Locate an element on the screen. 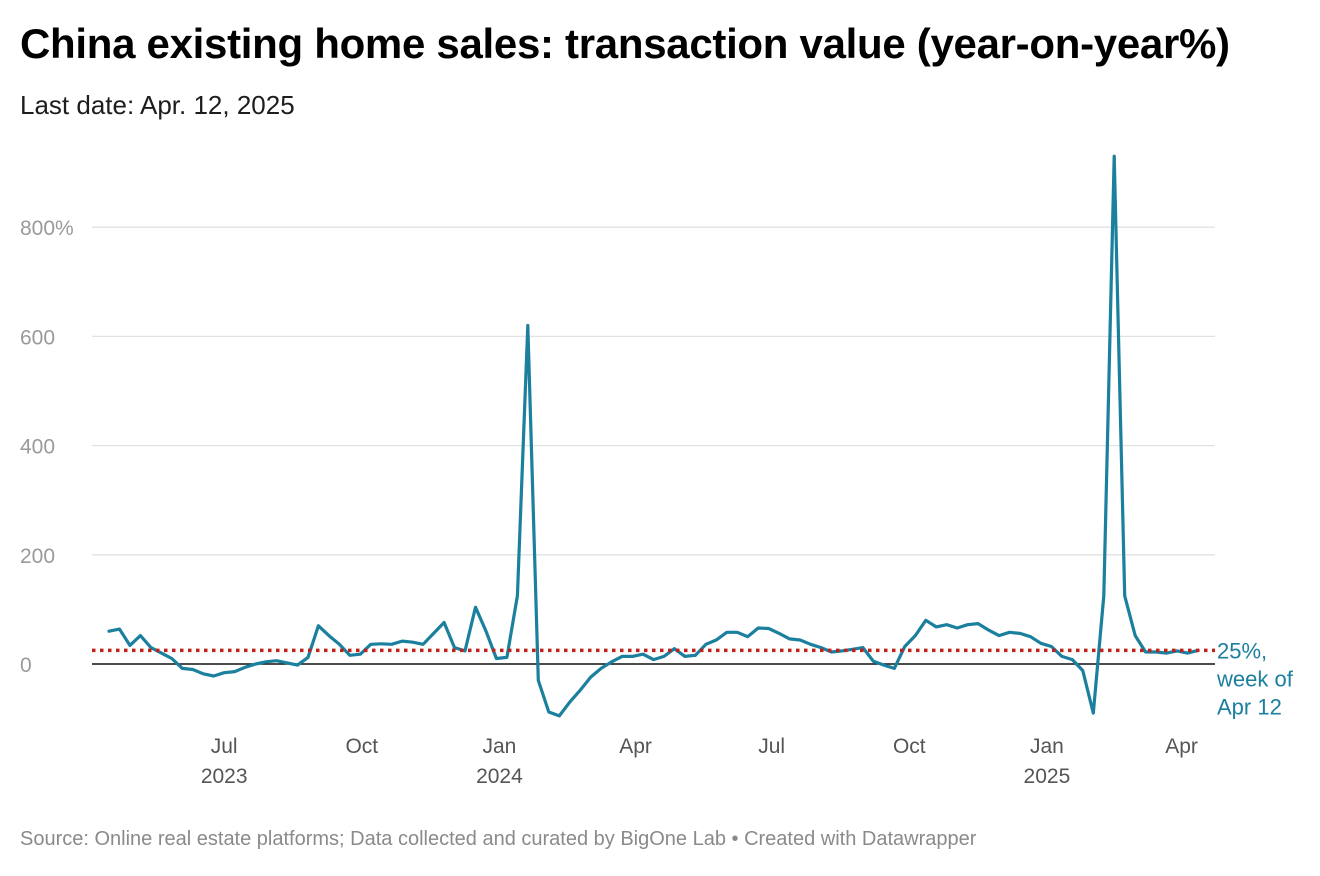 This screenshot has height=876, width=1320. y-tick-label: 0 is located at coordinates (26, 665).